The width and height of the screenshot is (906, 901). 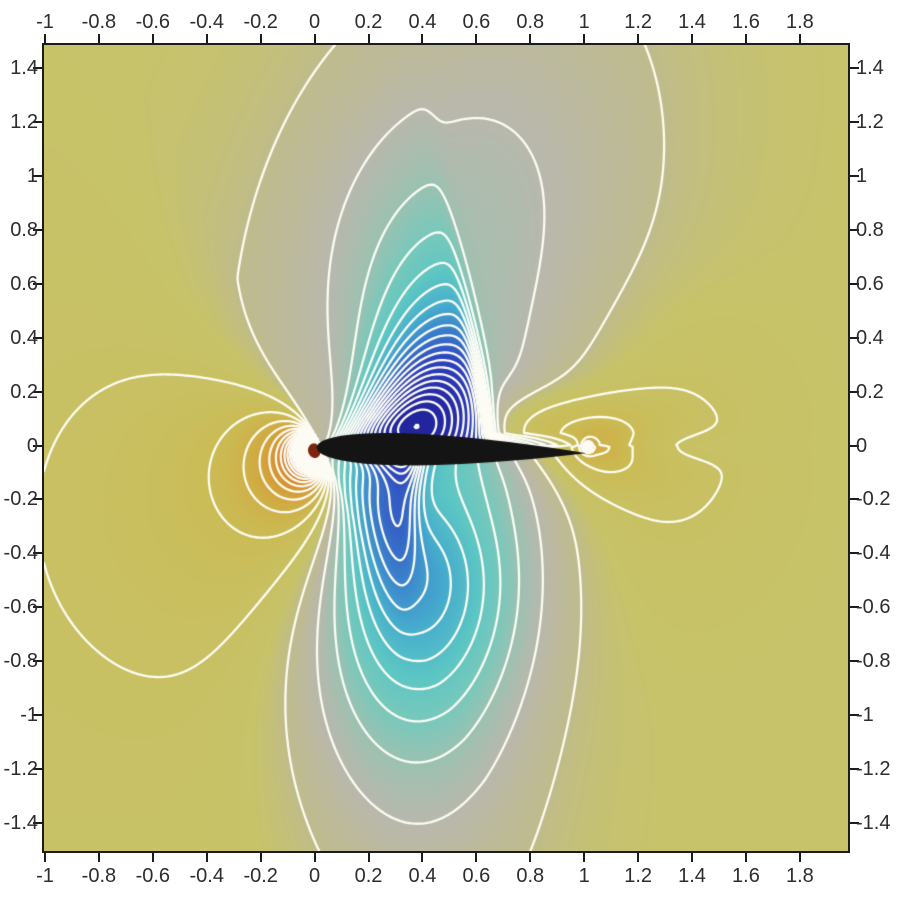 I want to click on y-tick-label: 0.4, so click(x=24, y=337).